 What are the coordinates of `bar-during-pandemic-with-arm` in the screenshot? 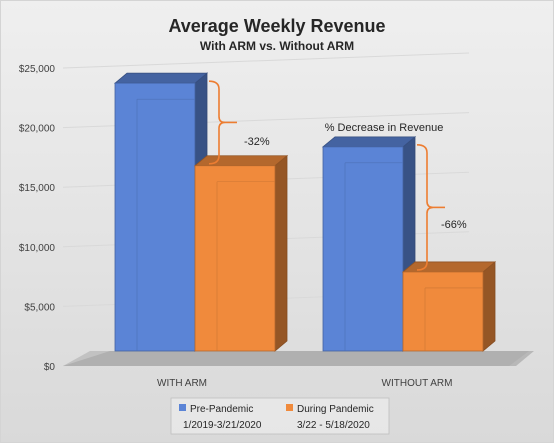 It's located at (241, 253).